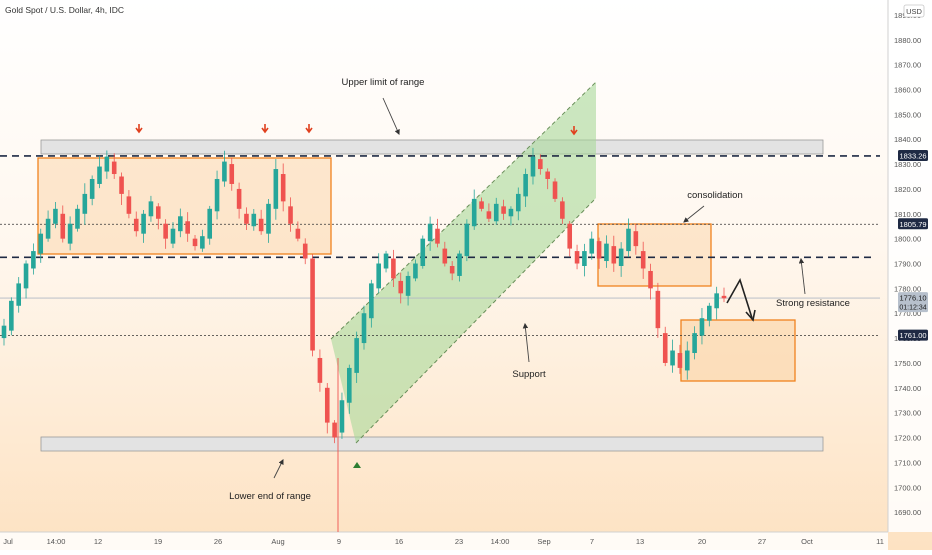  What do you see at coordinates (432, 147) in the screenshot?
I see `upper-range-band` at bounding box center [432, 147].